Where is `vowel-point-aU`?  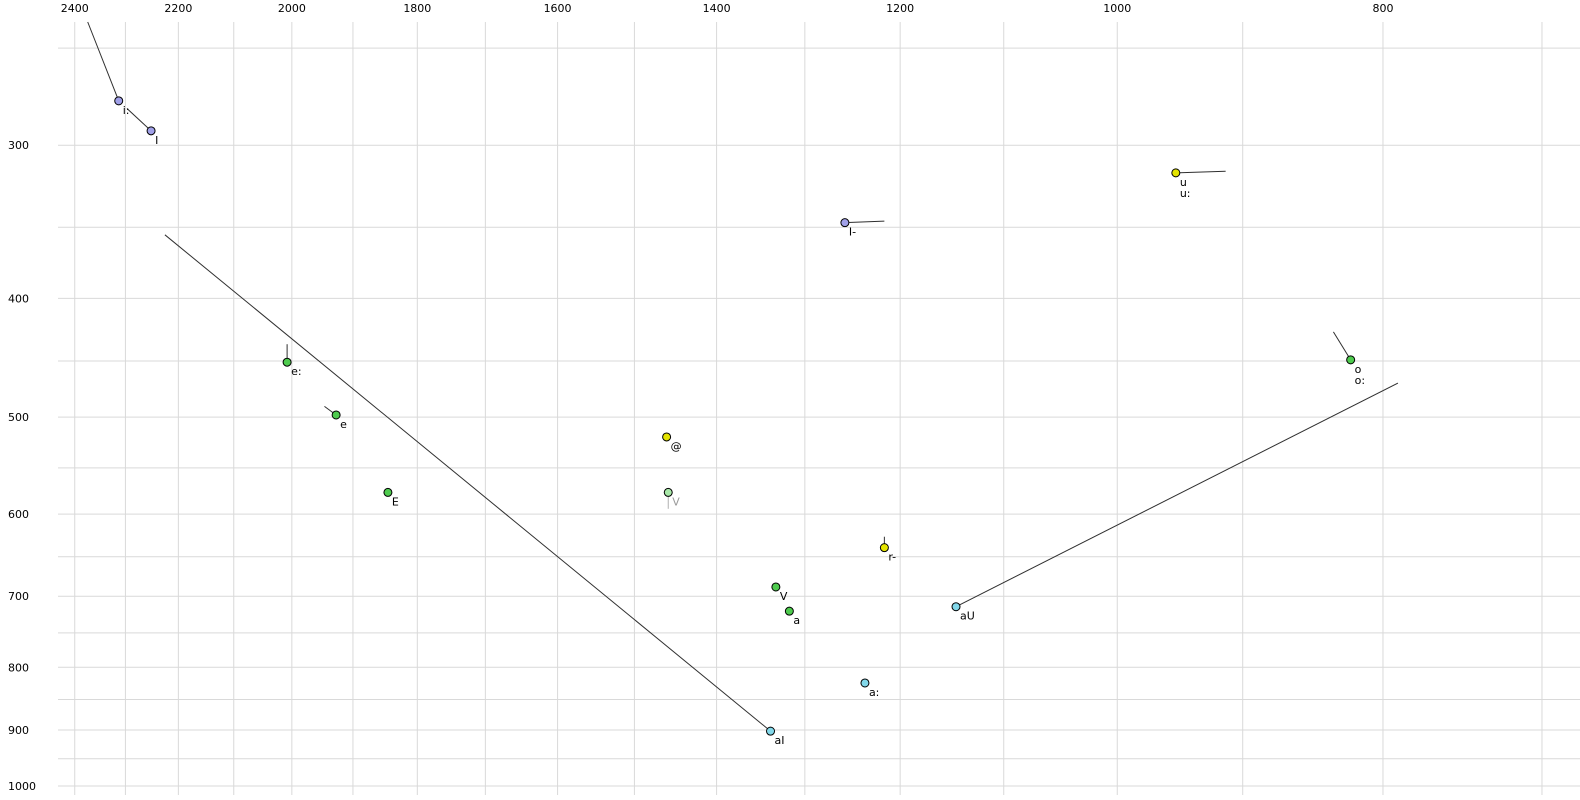 vowel-point-aU is located at coordinates (956, 607).